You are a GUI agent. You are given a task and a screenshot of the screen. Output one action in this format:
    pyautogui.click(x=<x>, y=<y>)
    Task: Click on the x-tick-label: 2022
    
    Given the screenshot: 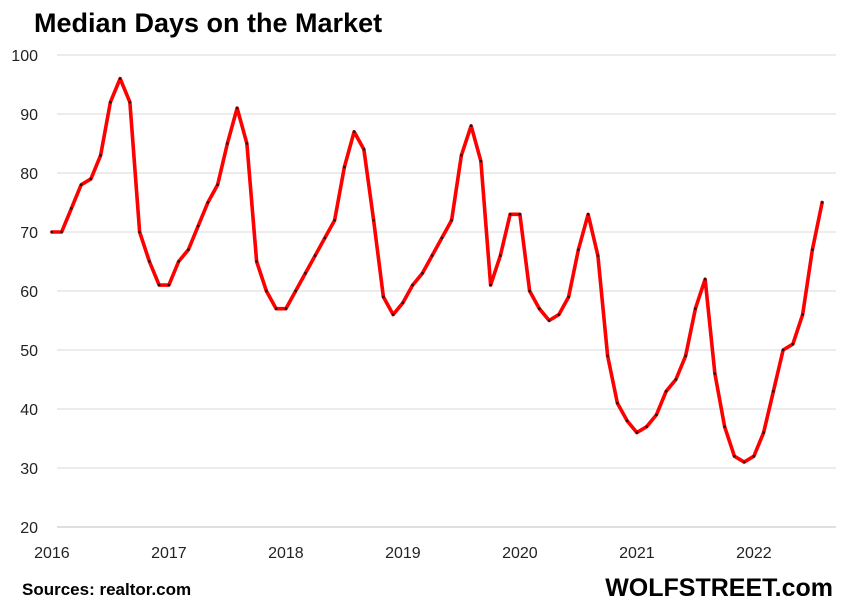 What is the action you would take?
    pyautogui.click(x=754, y=553)
    